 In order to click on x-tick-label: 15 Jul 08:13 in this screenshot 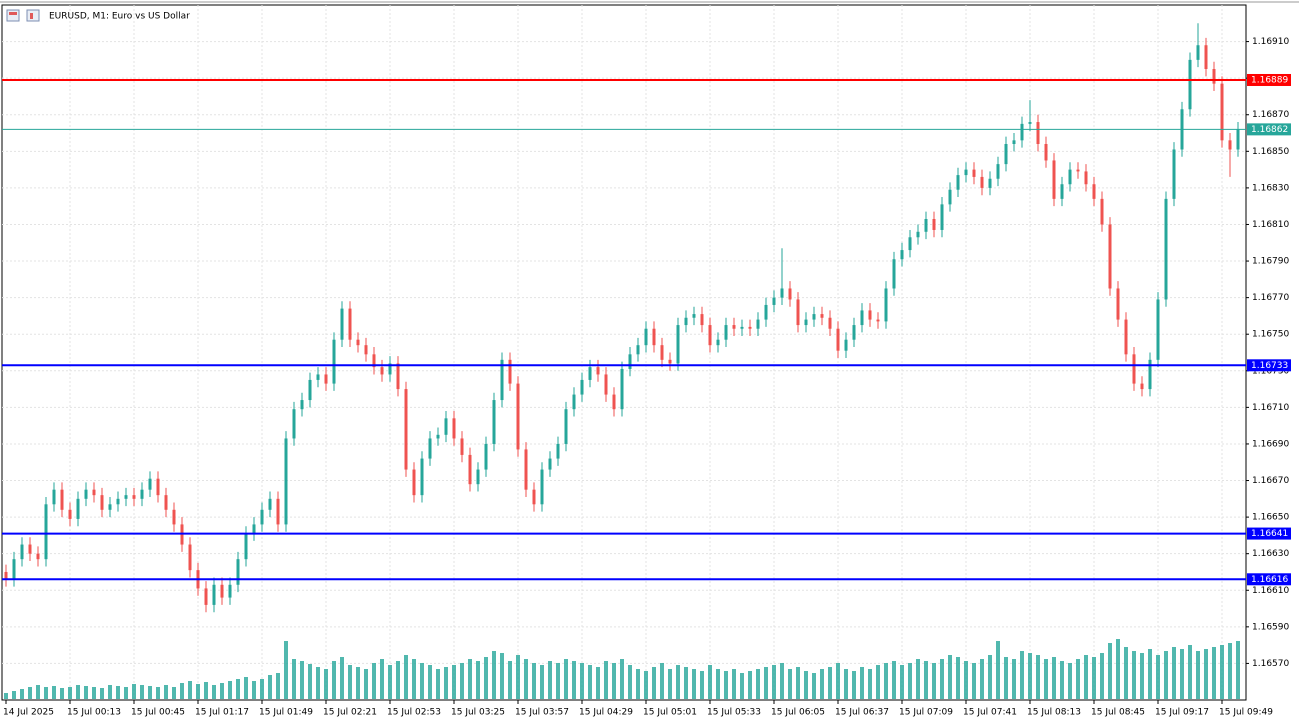, I will do `click(1054, 713)`.